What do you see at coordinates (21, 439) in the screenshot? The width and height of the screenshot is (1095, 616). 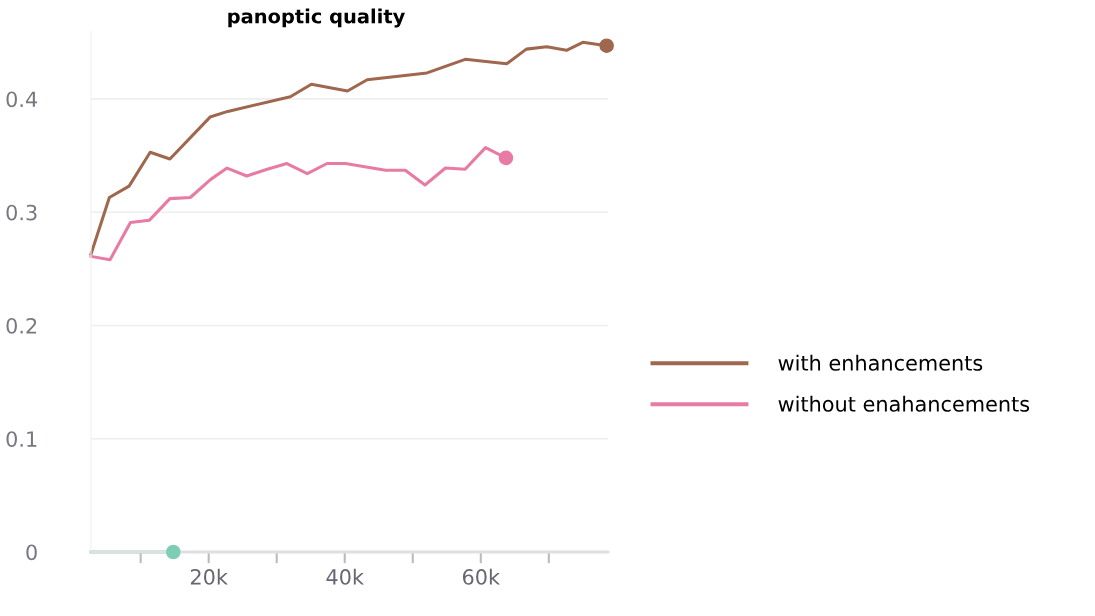 I see `y-tick-label: 0.1` at bounding box center [21, 439].